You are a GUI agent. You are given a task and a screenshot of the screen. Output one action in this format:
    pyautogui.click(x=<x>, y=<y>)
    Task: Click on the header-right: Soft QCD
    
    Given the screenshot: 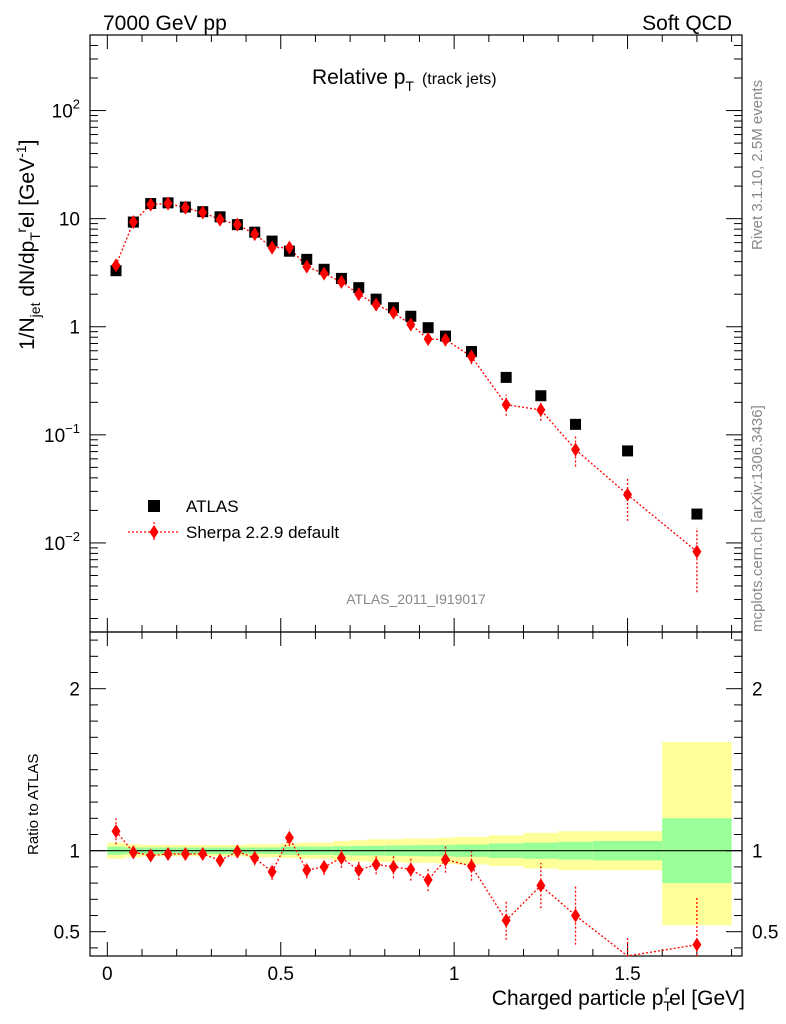 What is the action you would take?
    pyautogui.click(x=687, y=23)
    